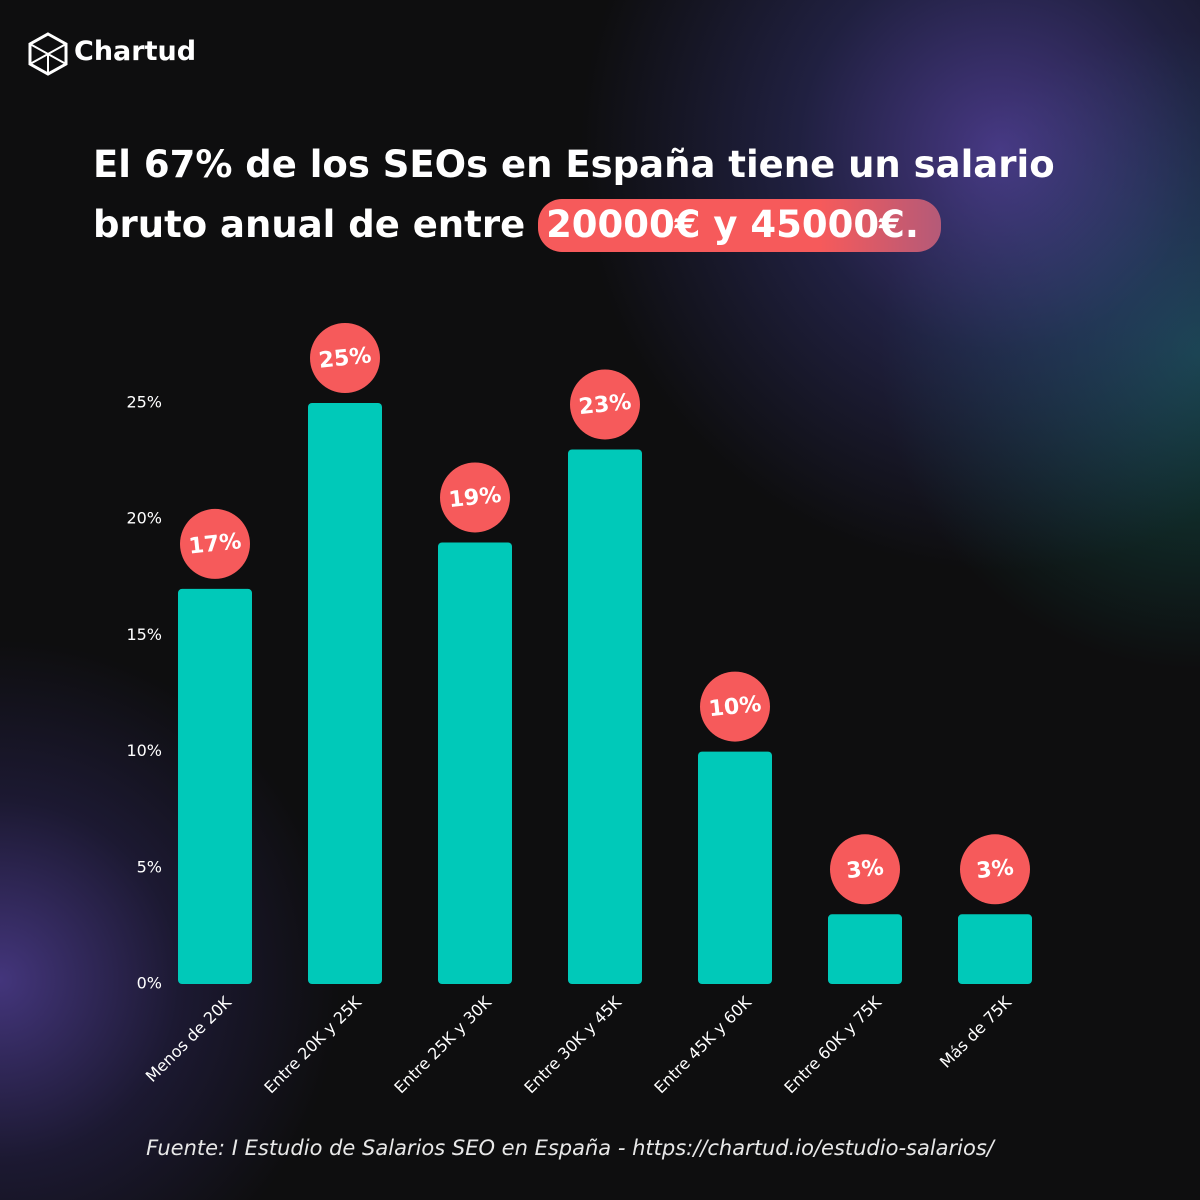 This screenshot has height=1200, width=1200. Describe the element at coordinates (572, 1044) in the screenshot. I see `x-tick-label: Entre 30K y 45K` at that location.